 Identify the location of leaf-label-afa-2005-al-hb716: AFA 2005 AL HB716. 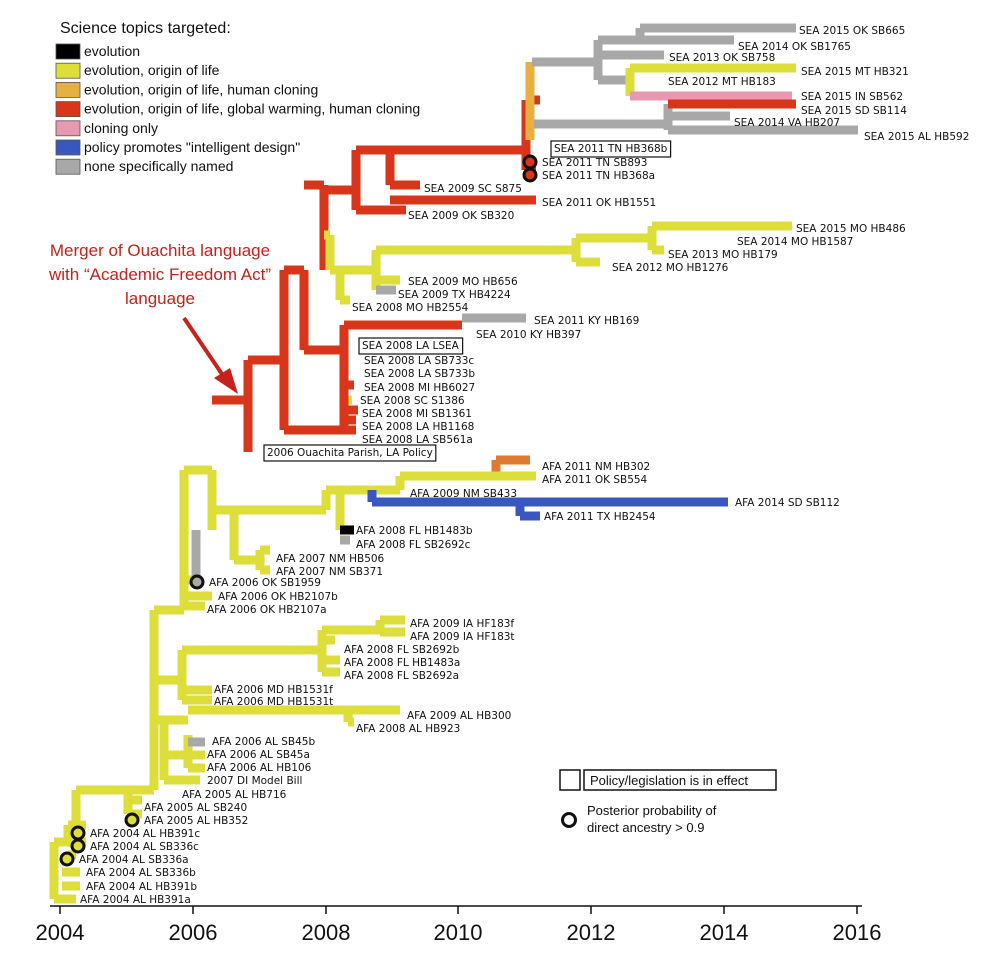
(234, 795).